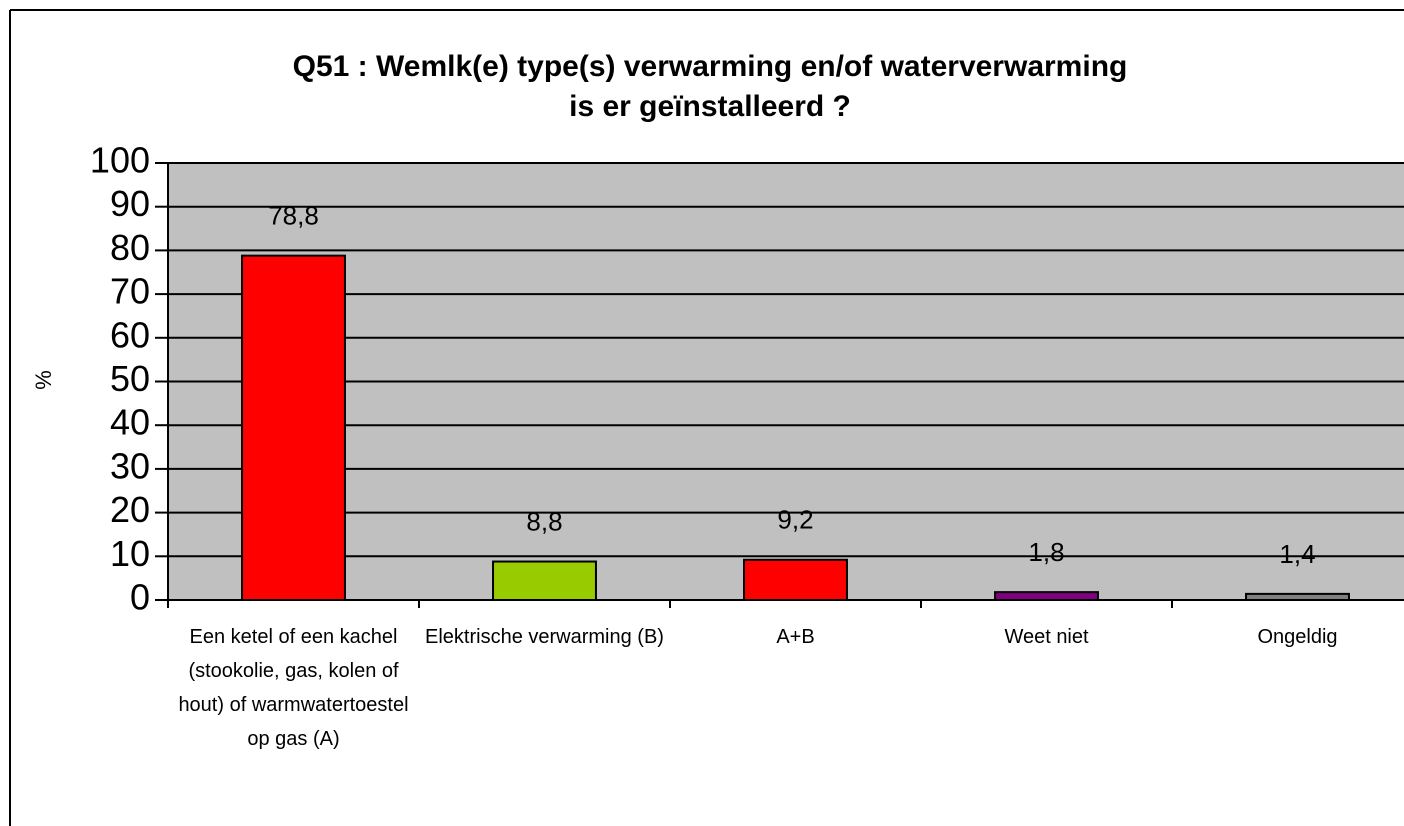 The image size is (1404, 826). Describe the element at coordinates (130, 422) in the screenshot. I see `y-tick-label: 40` at that location.